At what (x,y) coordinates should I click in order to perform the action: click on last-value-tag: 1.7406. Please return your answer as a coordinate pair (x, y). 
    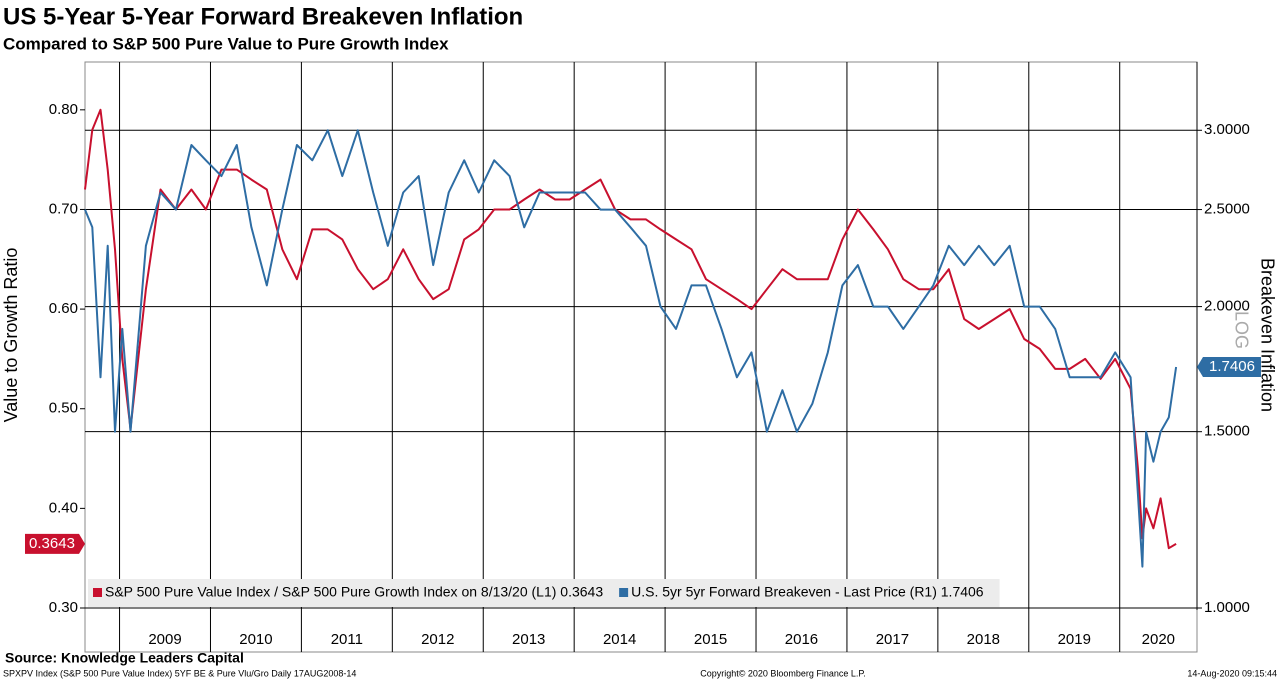
    Looking at the image, I should click on (1229, 366).